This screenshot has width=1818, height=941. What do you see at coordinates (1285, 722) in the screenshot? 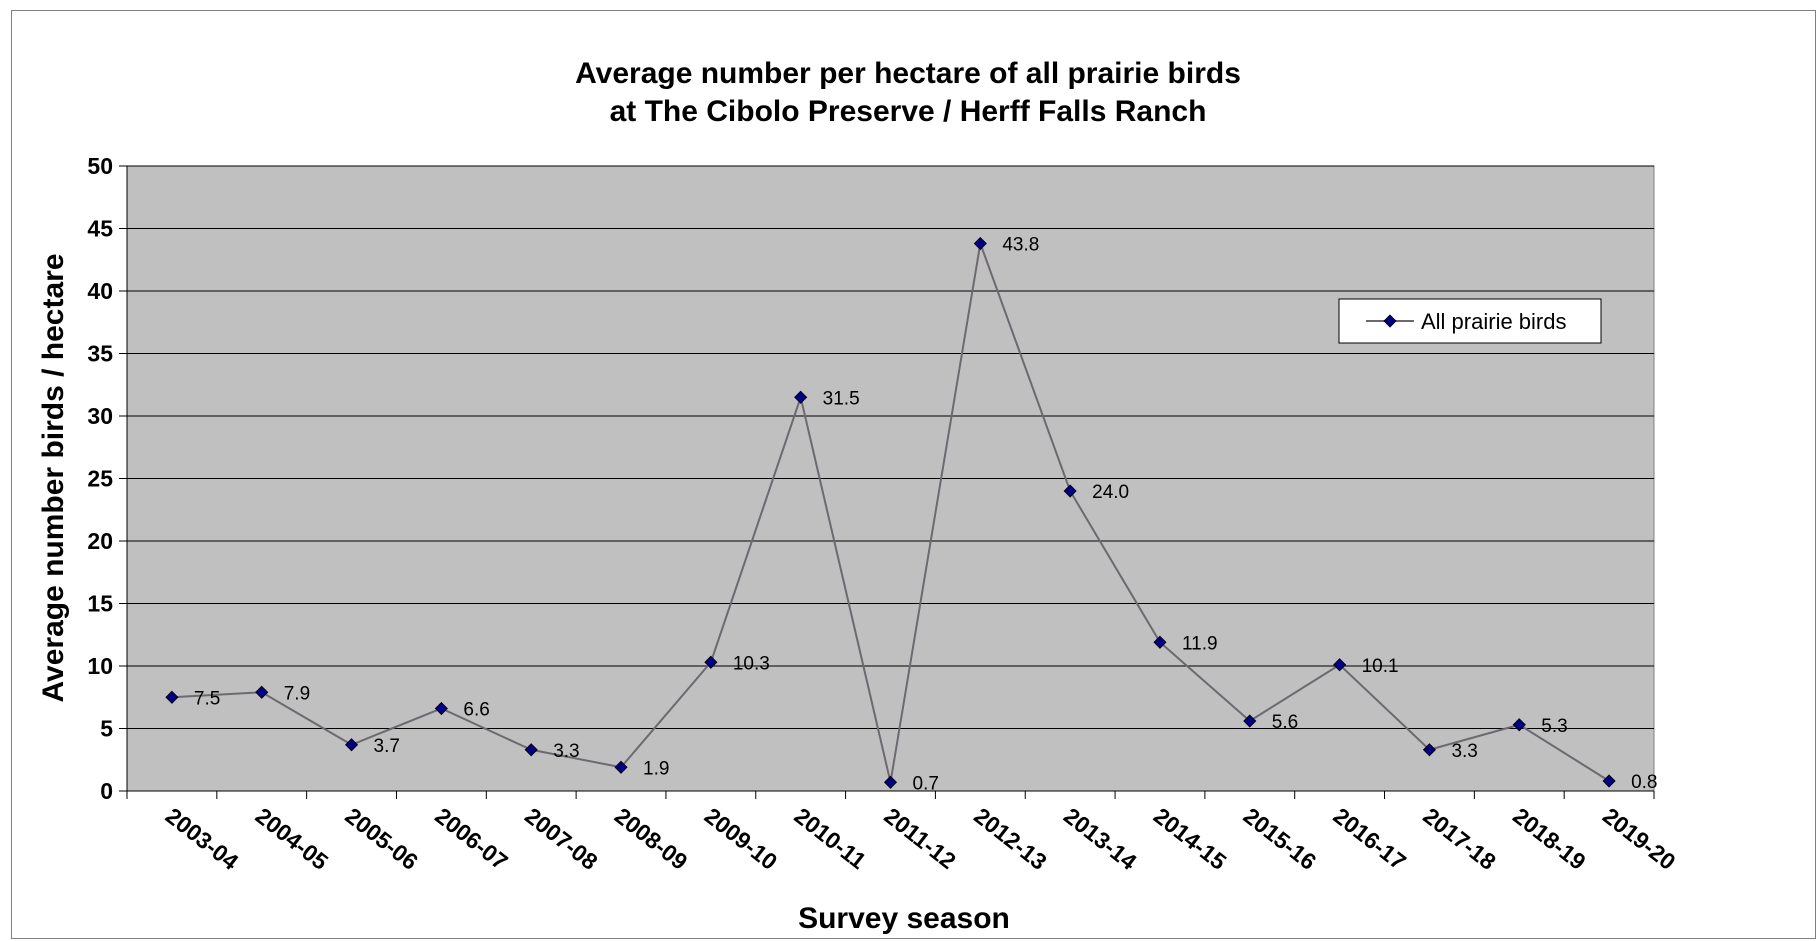
I see `data-label: 5.6` at bounding box center [1285, 722].